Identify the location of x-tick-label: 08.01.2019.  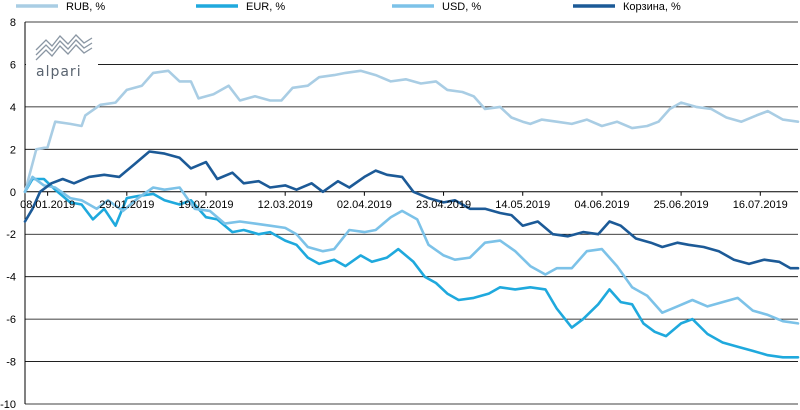
(47, 205).